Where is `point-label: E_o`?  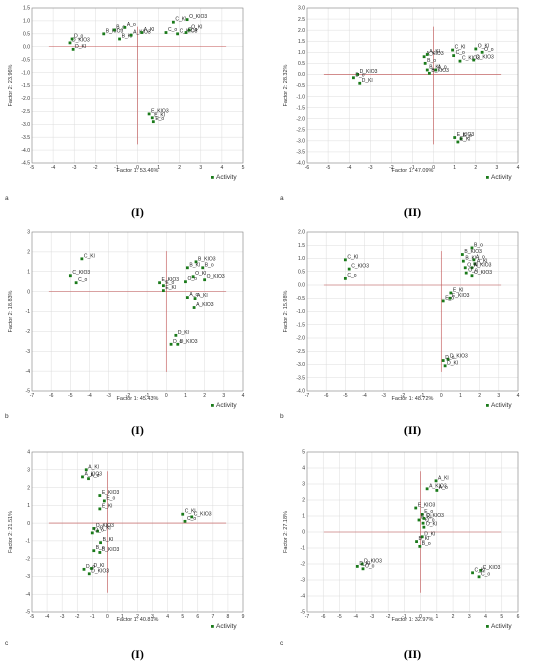
point-label: E_o is located at coordinates (110, 498).